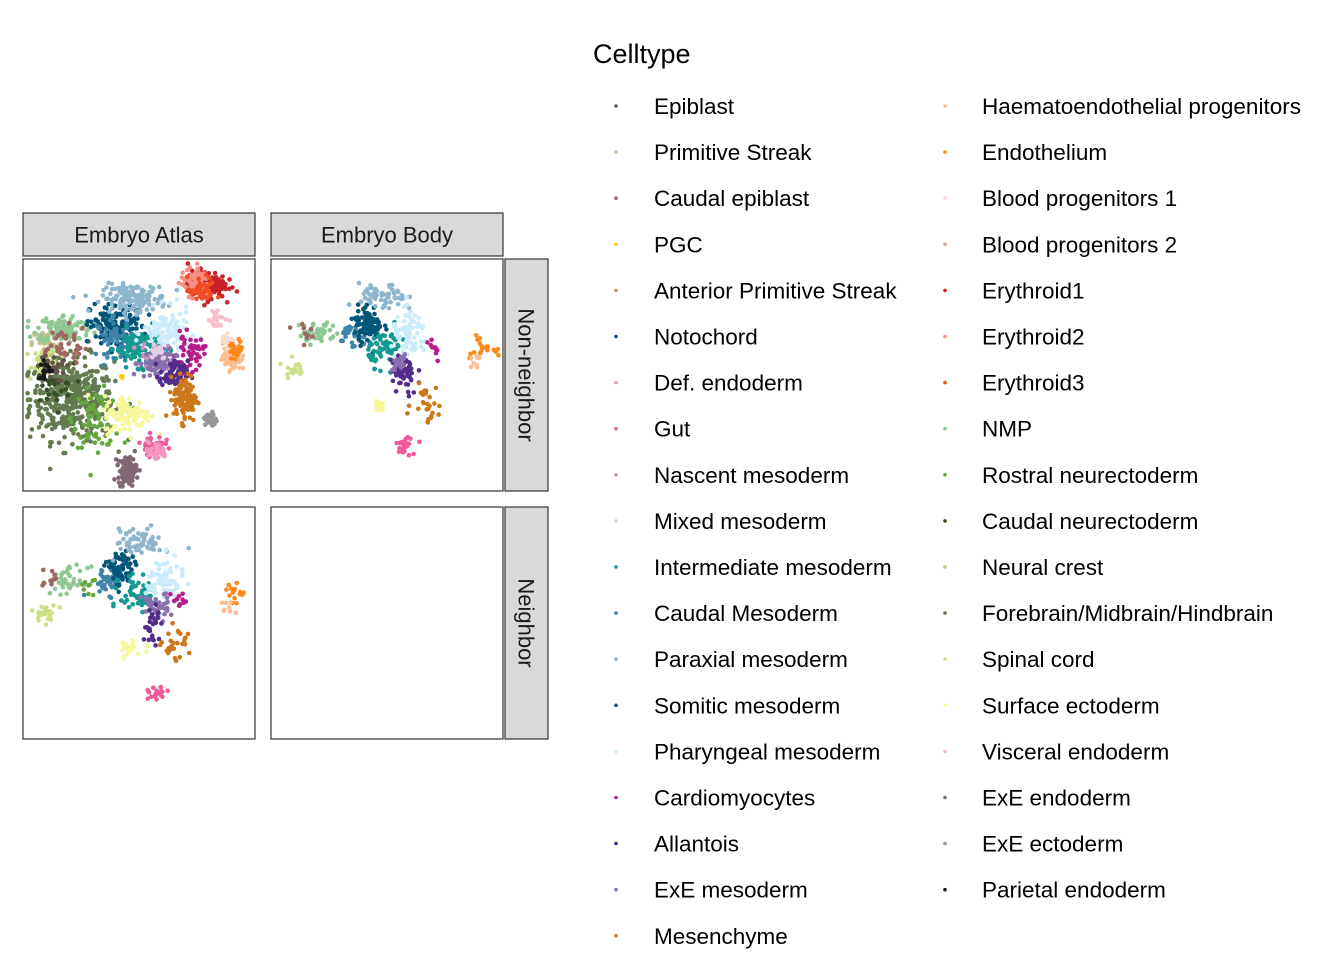  What do you see at coordinates (408, 326) in the screenshot?
I see `cluster-pharyngeal-mesoderm` at bounding box center [408, 326].